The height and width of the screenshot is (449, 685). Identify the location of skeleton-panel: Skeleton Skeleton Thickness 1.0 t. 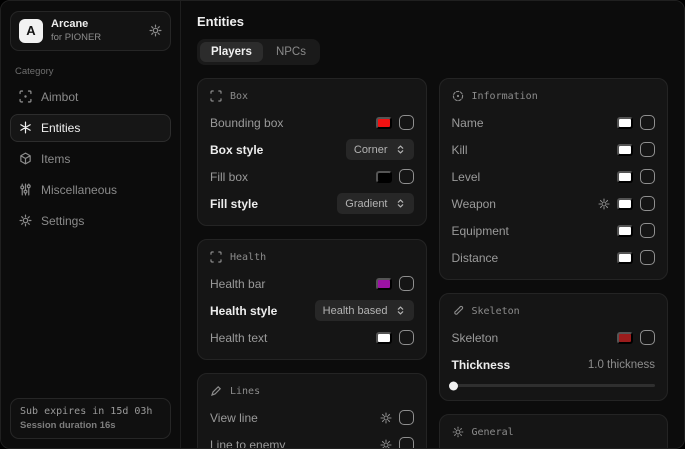
(553, 347).